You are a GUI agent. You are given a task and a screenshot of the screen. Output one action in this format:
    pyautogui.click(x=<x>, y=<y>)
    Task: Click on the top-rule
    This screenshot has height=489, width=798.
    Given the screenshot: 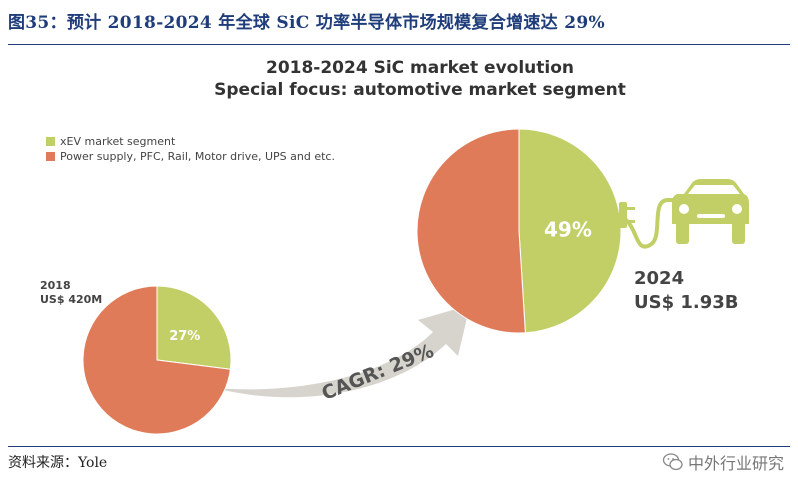 What is the action you would take?
    pyautogui.click(x=399, y=44)
    